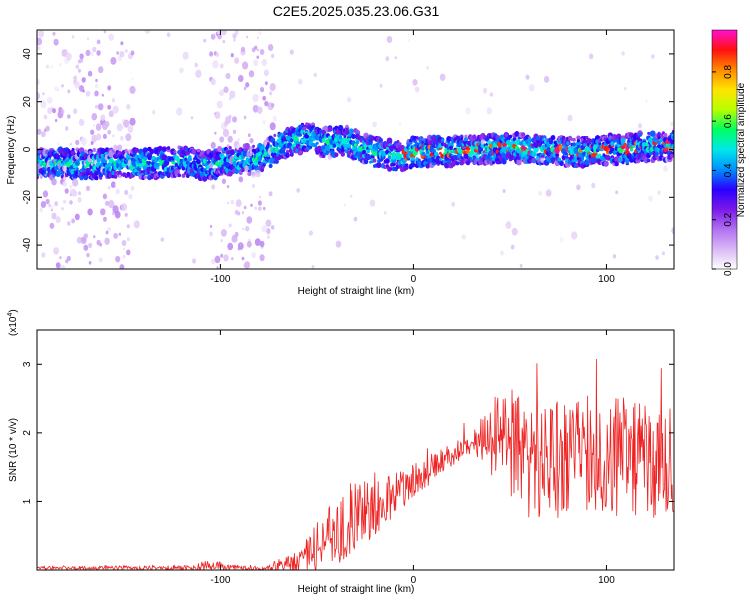  I want to click on snr-y-tick-label: 1, so click(27, 501).